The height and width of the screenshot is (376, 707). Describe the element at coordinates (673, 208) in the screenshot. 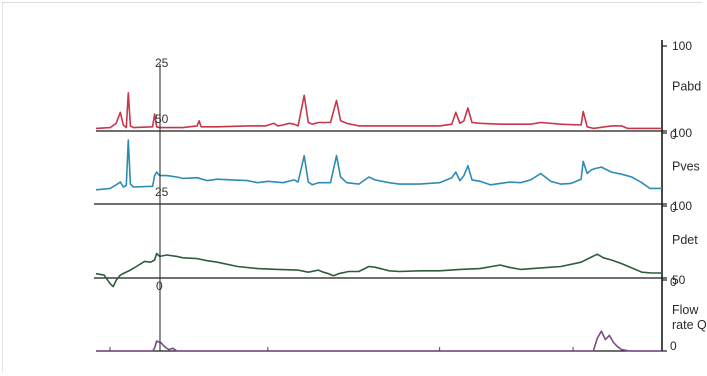

I see `pves-tick-bottom: 0` at that location.